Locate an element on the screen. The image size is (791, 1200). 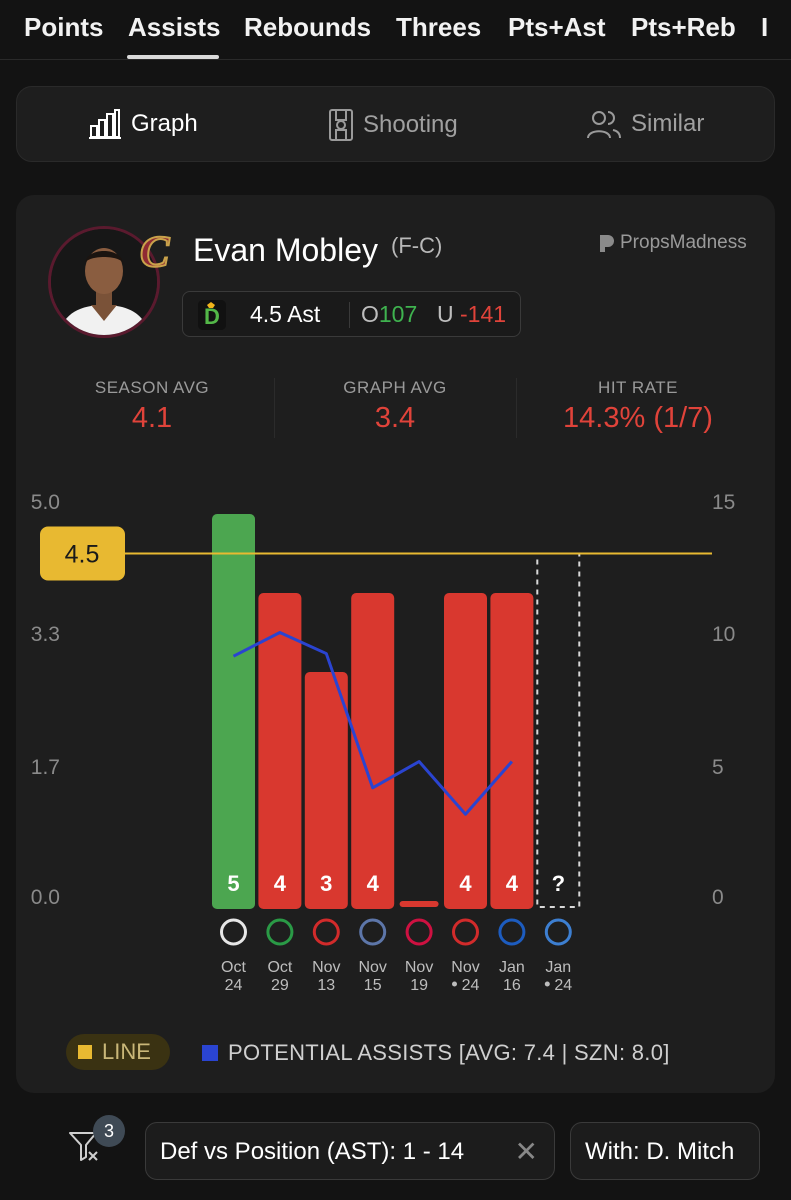
odds-pill: D 4.5 Ast O107 U -141 is located at coordinates (351, 314).